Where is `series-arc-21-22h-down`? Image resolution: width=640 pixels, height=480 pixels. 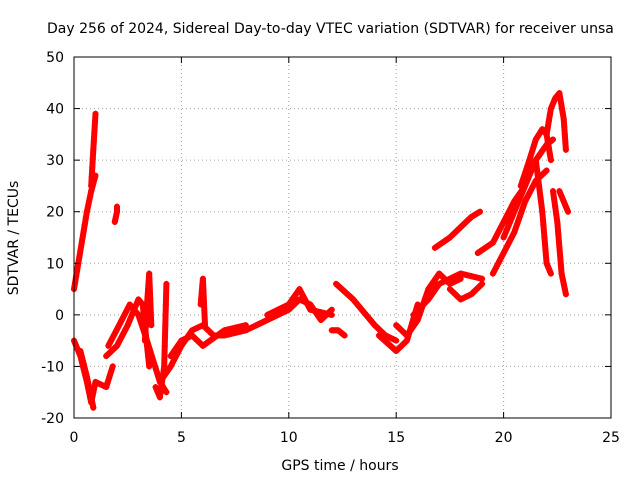 series-arc-21-22h-down is located at coordinates (543, 217).